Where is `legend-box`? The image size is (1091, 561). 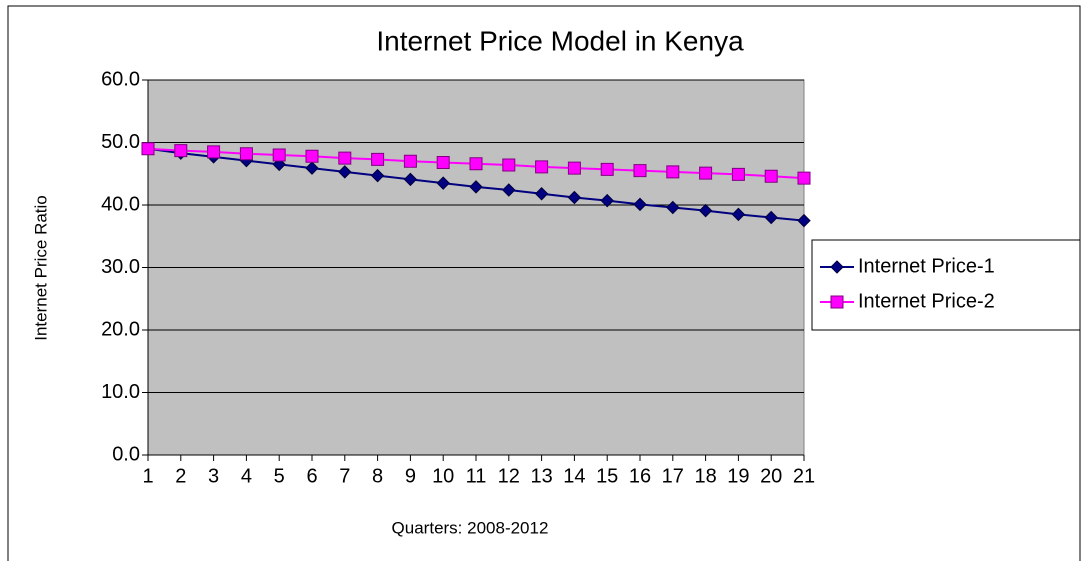
legend-box is located at coordinates (946, 285).